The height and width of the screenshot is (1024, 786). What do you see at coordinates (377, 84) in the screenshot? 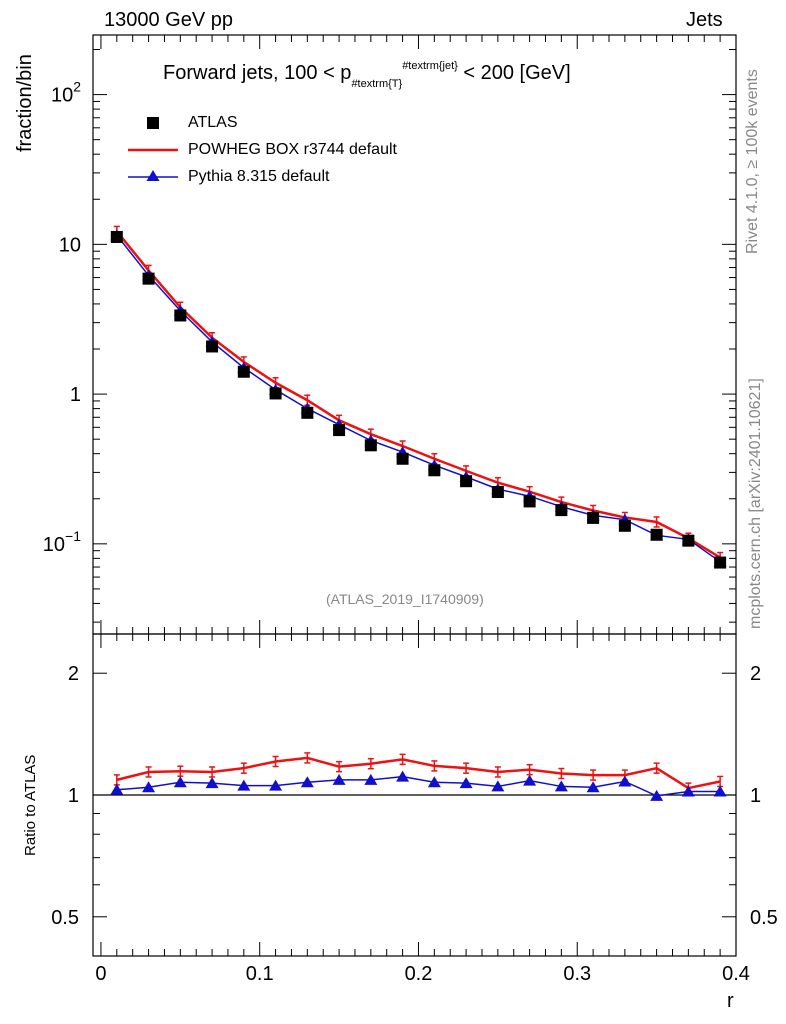
I see `title-sub: #textrm{T}` at bounding box center [377, 84].